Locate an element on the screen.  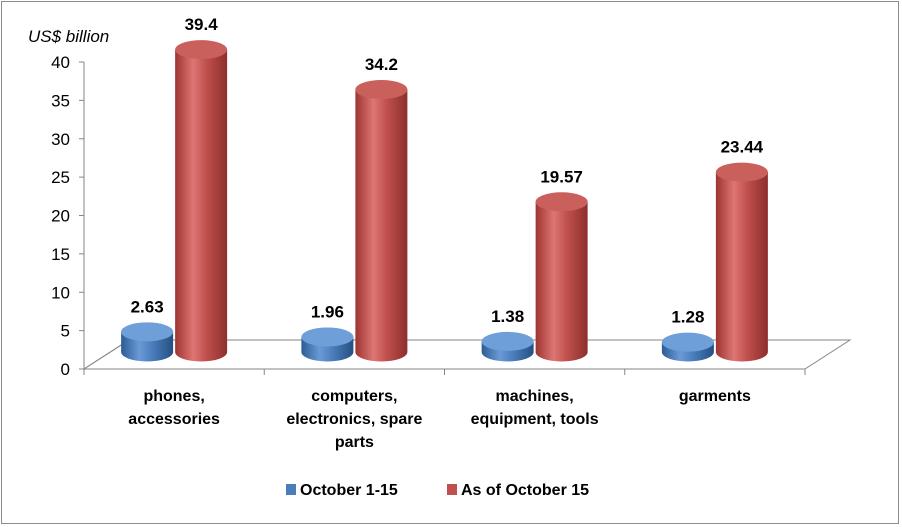
y-tick-label: 40 is located at coordinates (60, 62).